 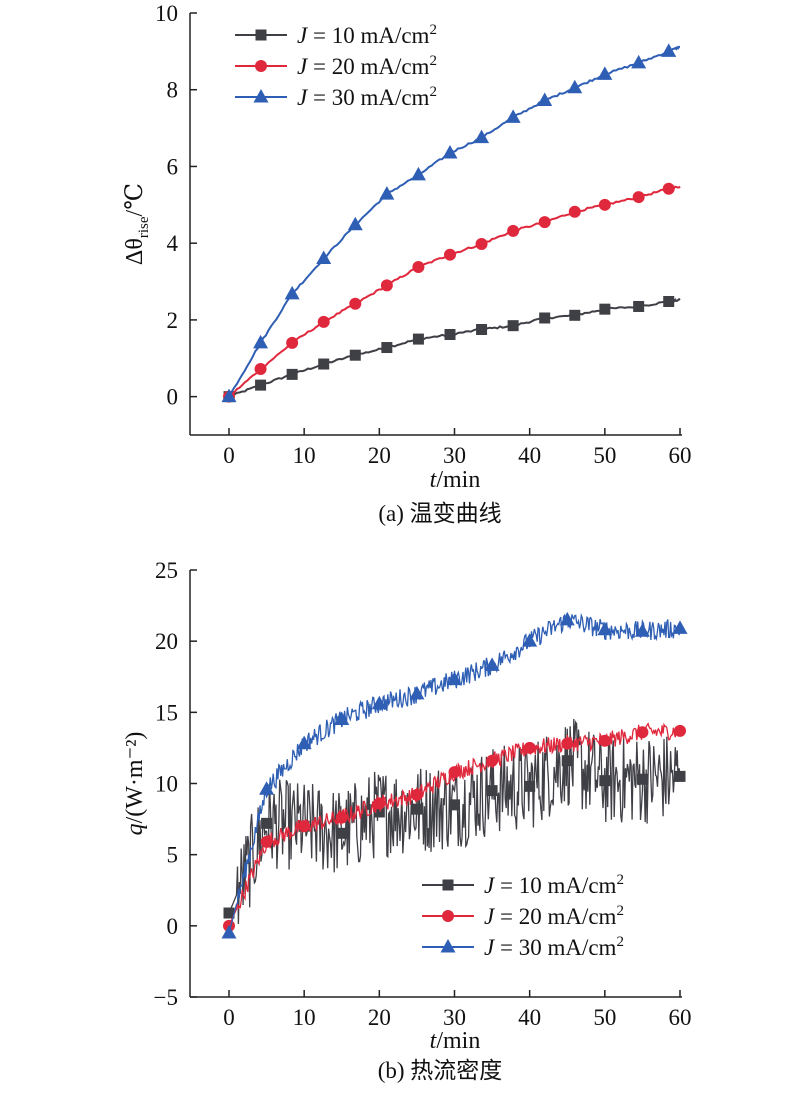 I want to click on y-tick-label: 10, so click(x=166, y=13).